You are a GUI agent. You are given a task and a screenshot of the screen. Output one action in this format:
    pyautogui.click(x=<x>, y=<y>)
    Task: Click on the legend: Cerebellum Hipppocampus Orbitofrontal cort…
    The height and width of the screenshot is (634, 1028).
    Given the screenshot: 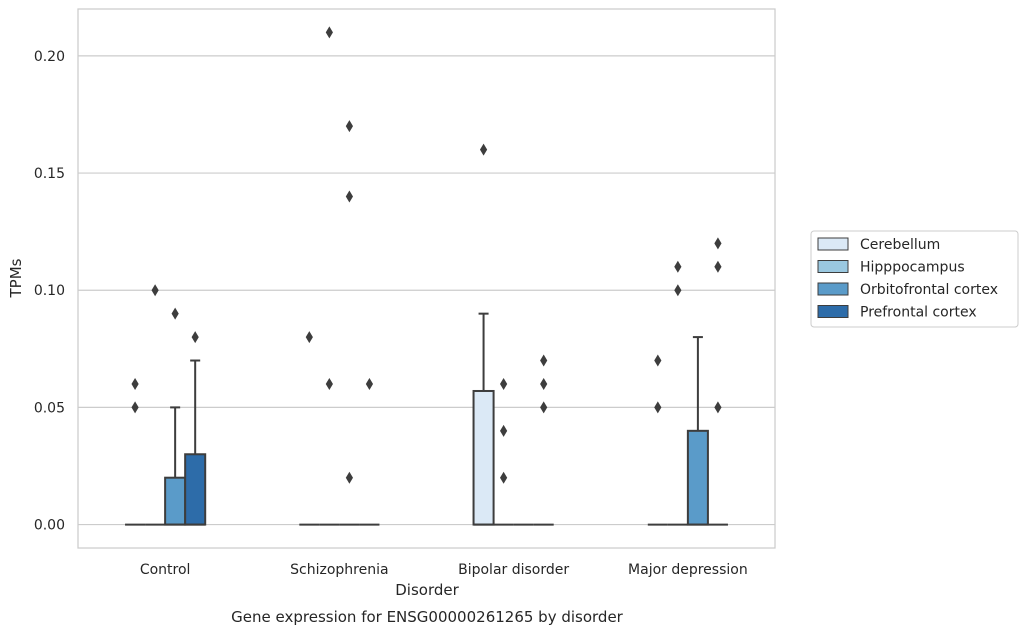 What is the action you would take?
    pyautogui.click(x=914, y=279)
    